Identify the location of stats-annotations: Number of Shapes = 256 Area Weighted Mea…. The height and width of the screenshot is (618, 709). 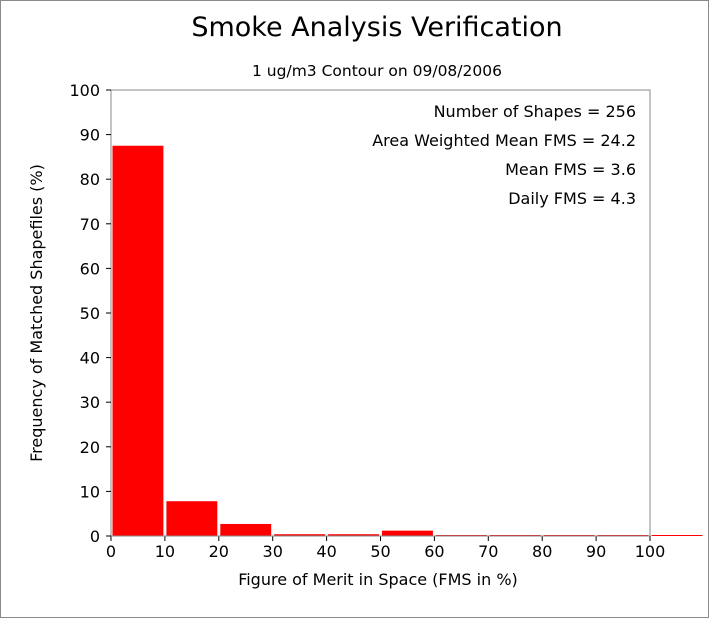
(504, 155).